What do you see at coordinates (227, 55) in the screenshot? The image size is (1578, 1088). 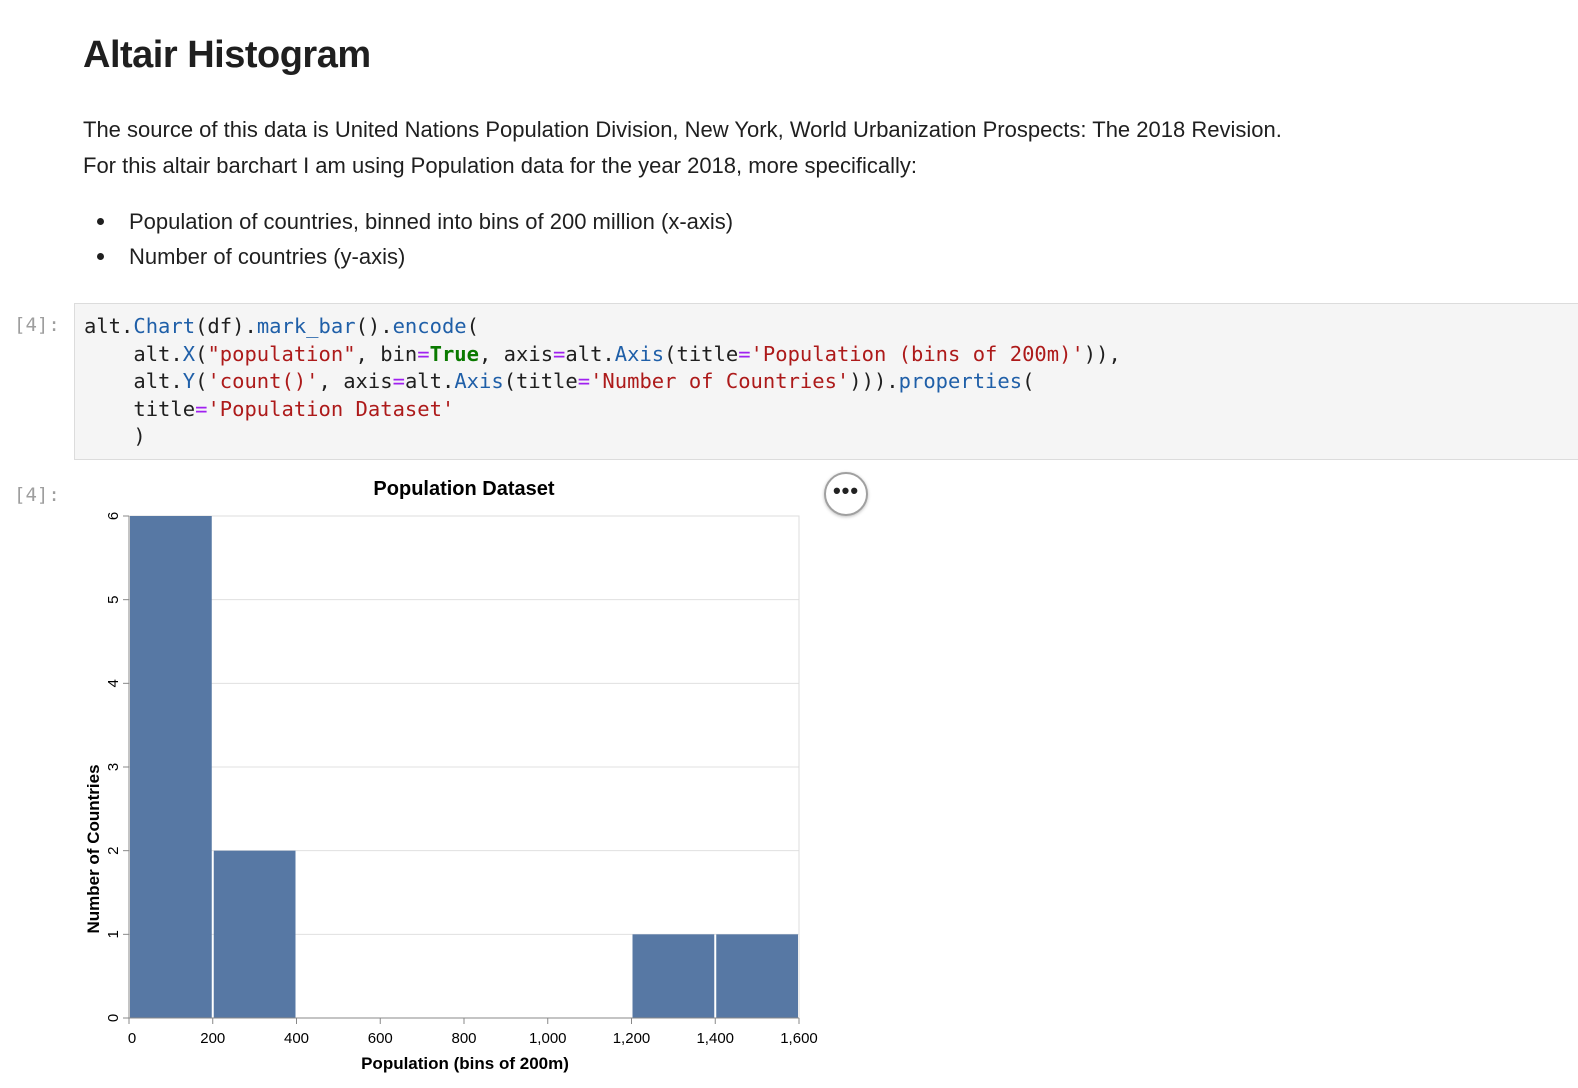 I see `markdown-title: Altair Histogram` at bounding box center [227, 55].